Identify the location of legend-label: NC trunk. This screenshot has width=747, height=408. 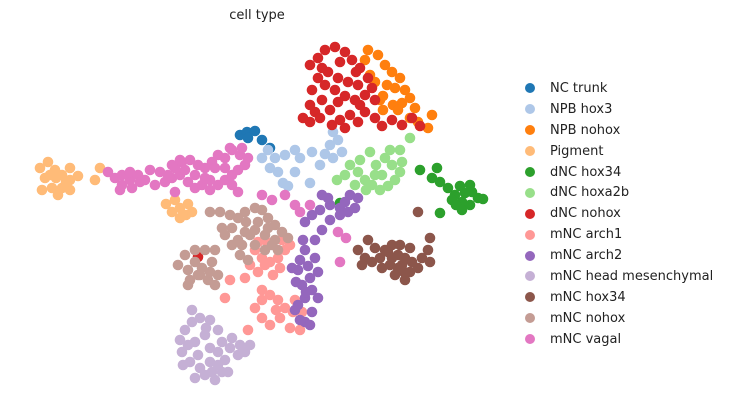
(579, 88).